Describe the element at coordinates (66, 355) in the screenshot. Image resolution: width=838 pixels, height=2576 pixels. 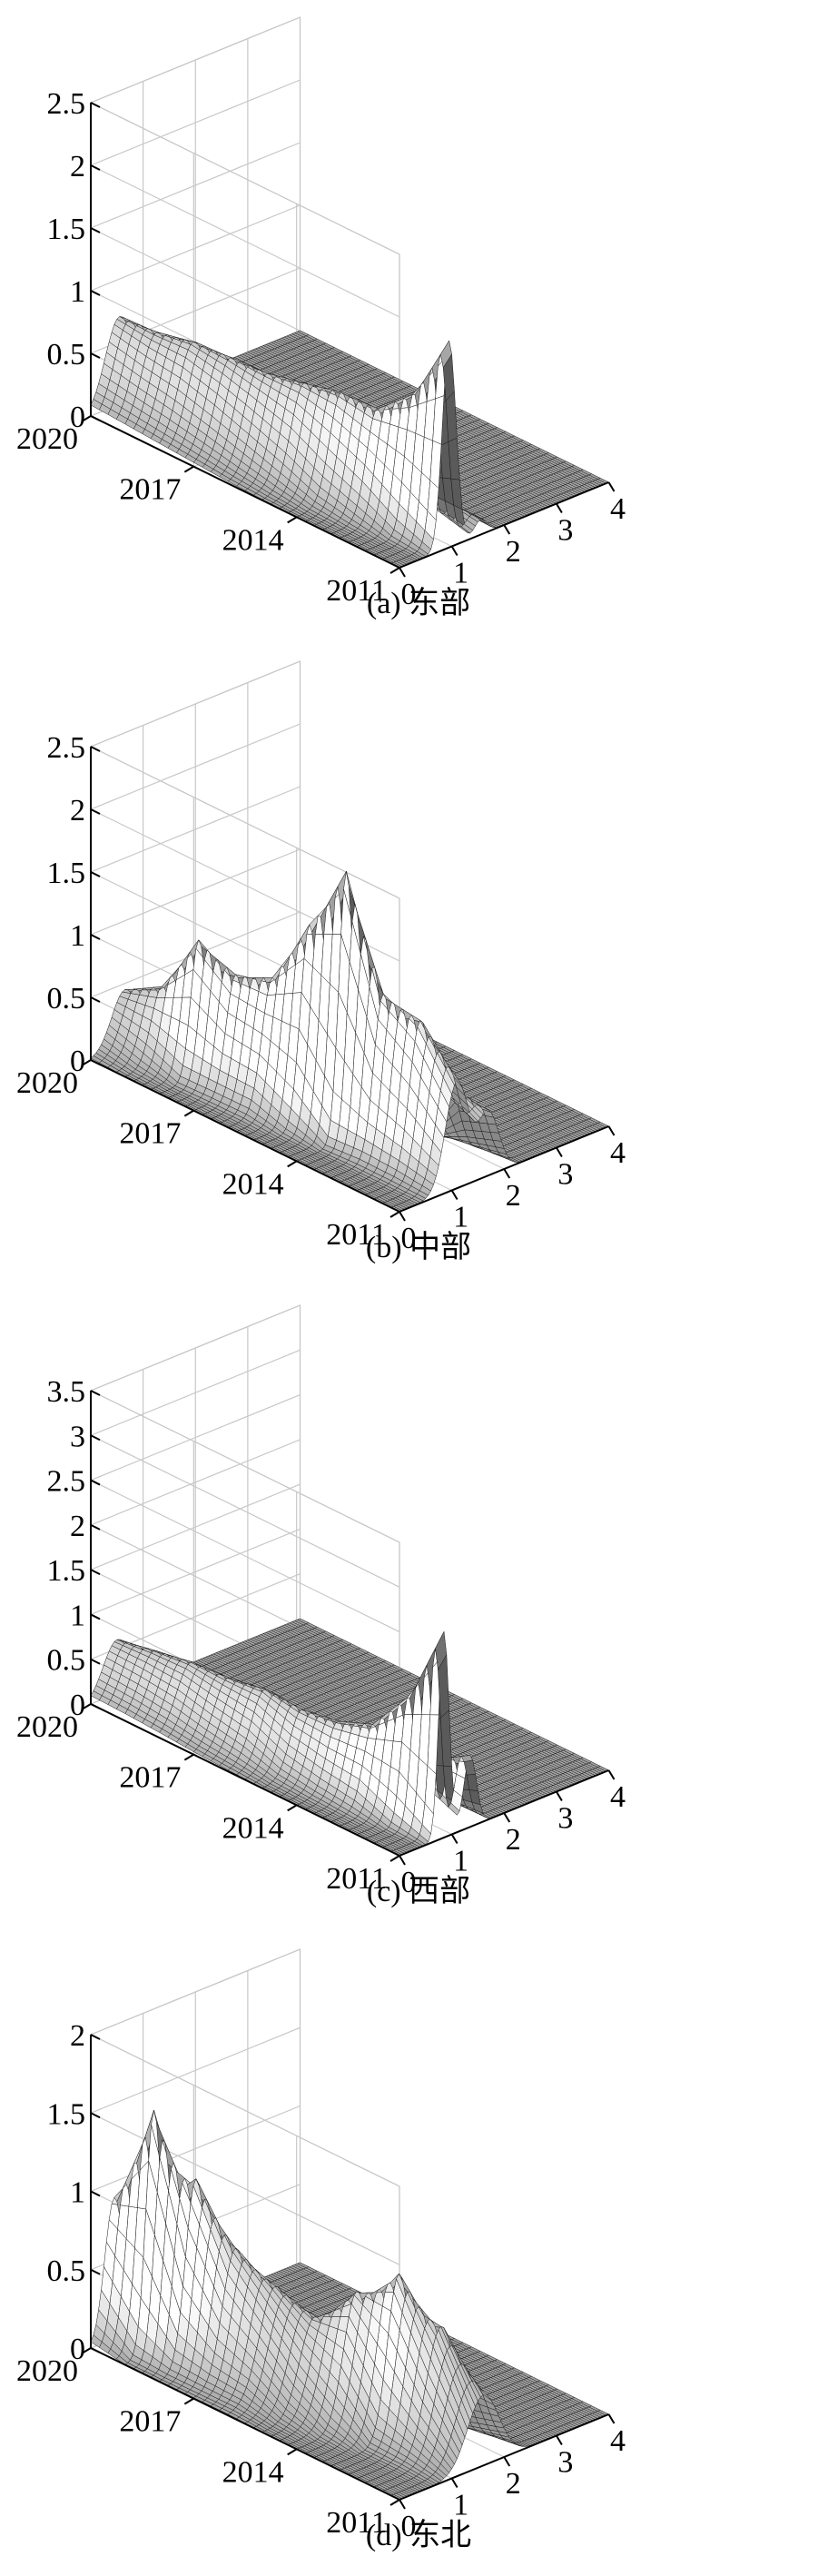
I see `z-tick-label: 0.5` at that location.